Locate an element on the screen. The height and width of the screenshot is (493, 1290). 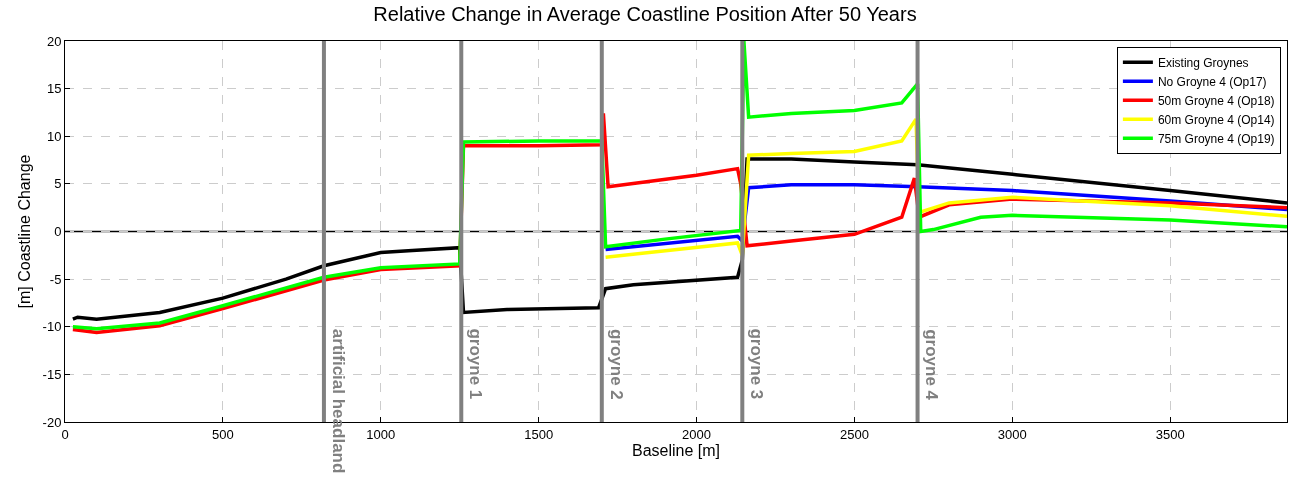
x-tick-label: 2500 is located at coordinates (854, 434).